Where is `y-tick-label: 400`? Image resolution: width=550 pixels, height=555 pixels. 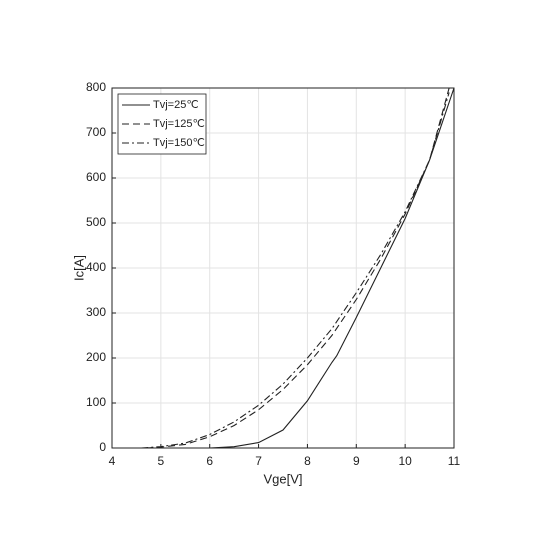
y-tick-label: 400 is located at coordinates (96, 267).